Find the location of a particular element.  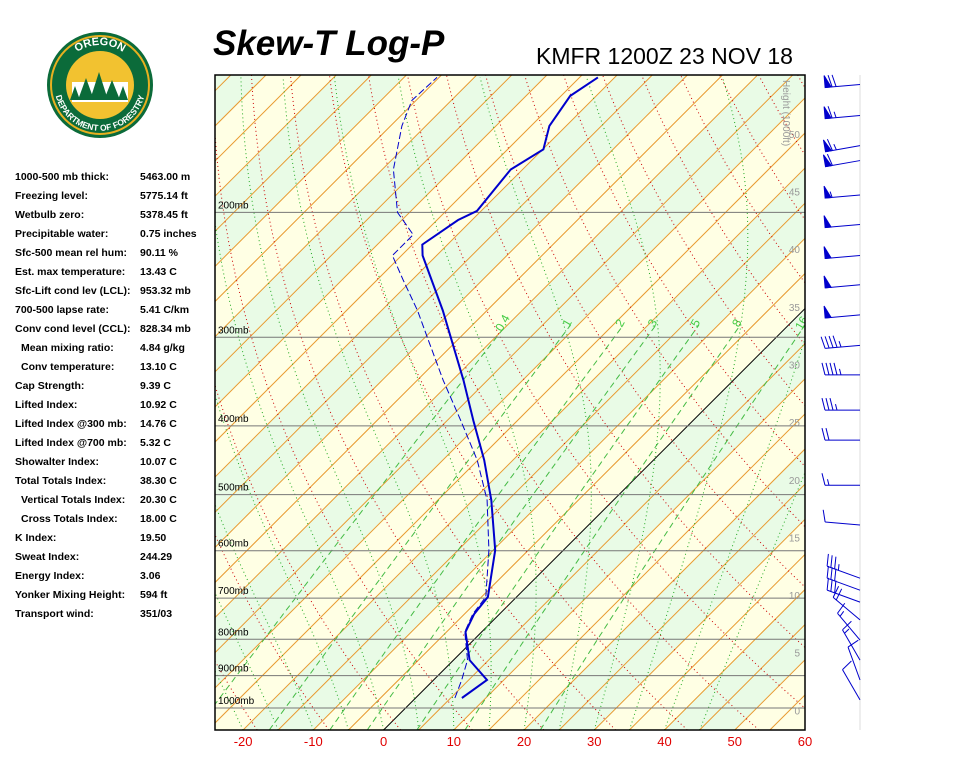

stat-label: Cross Totals Index: is located at coordinates (69, 519).